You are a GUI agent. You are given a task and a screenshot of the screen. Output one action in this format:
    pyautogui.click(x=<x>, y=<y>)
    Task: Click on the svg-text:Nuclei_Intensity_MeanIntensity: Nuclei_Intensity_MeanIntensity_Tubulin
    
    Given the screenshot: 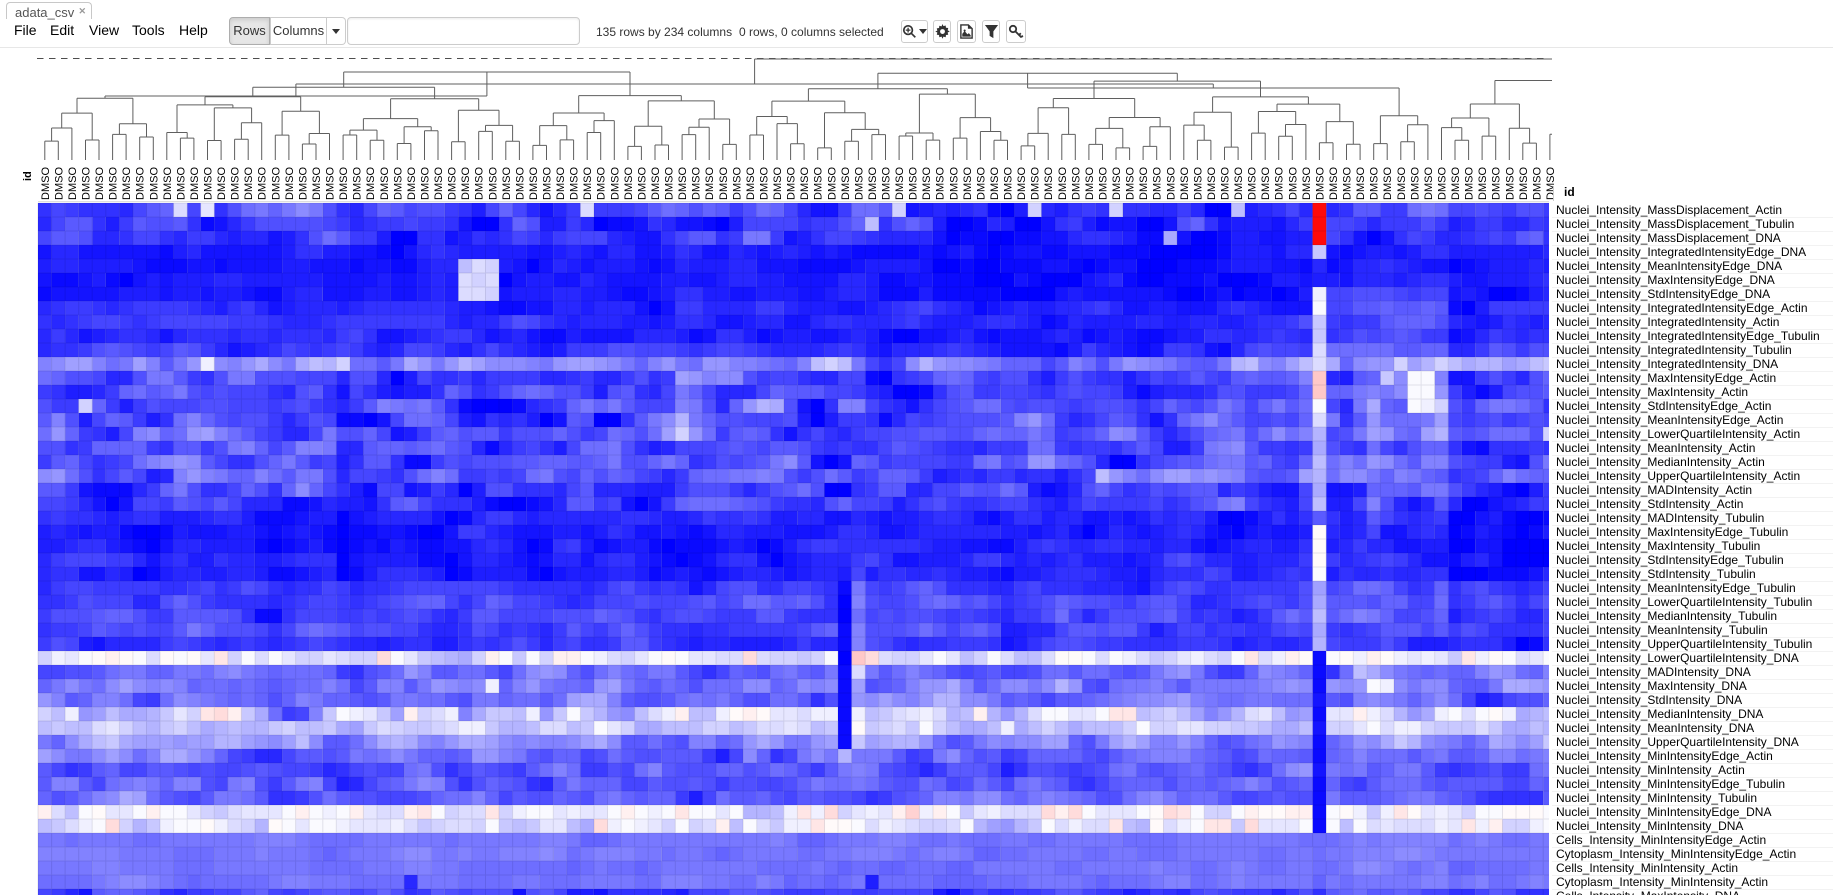 What is the action you would take?
    pyautogui.click(x=1662, y=630)
    